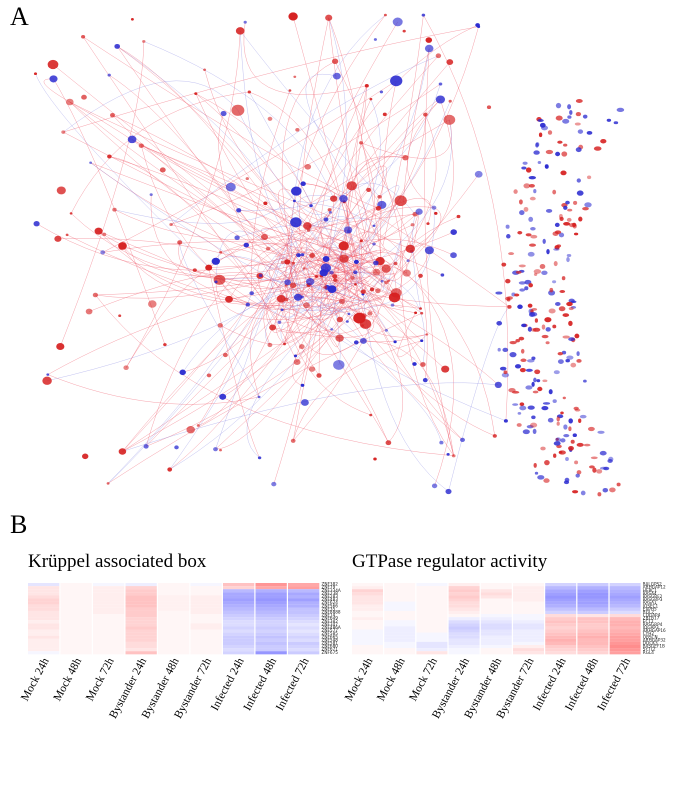  Describe the element at coordinates (649, 649) in the screenshot. I see `gene-label: SYTL2` at that location.